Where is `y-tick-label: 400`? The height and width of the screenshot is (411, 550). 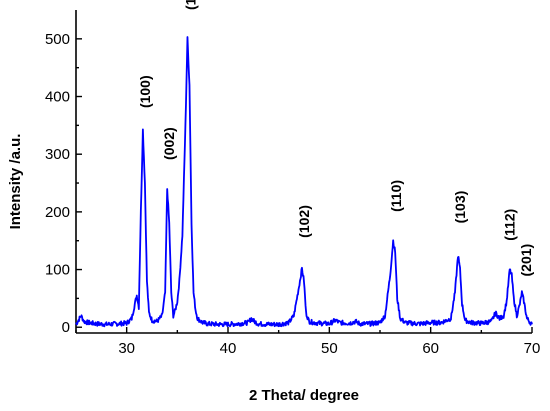 y-tick-label: 400 is located at coordinates (57, 97).